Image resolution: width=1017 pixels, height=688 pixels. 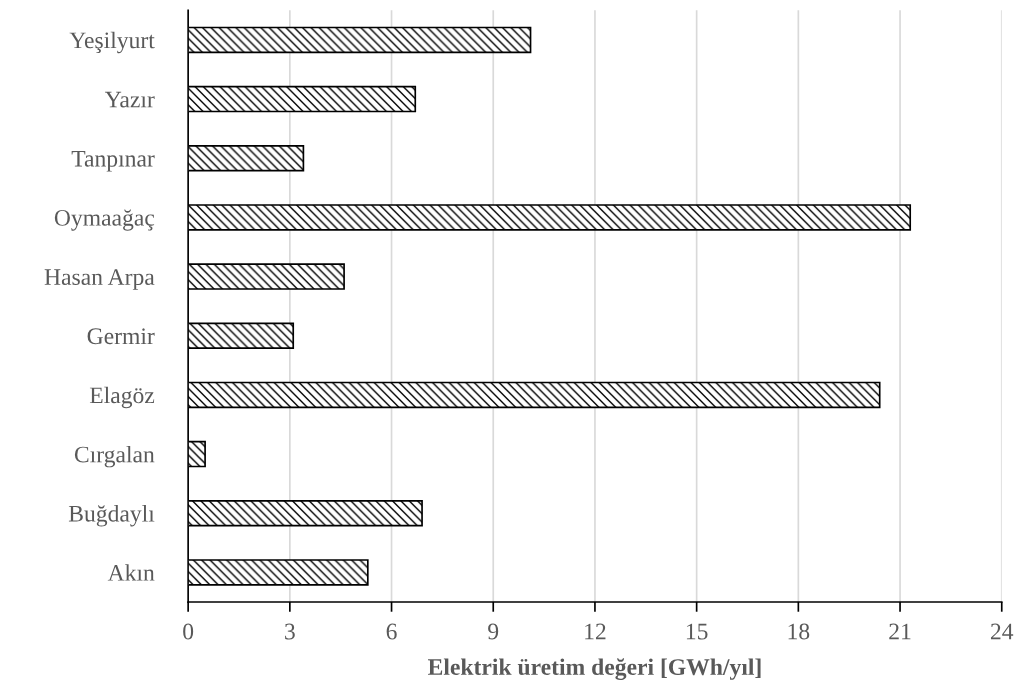 I want to click on x-tick-label: 15, so click(x=697, y=631).